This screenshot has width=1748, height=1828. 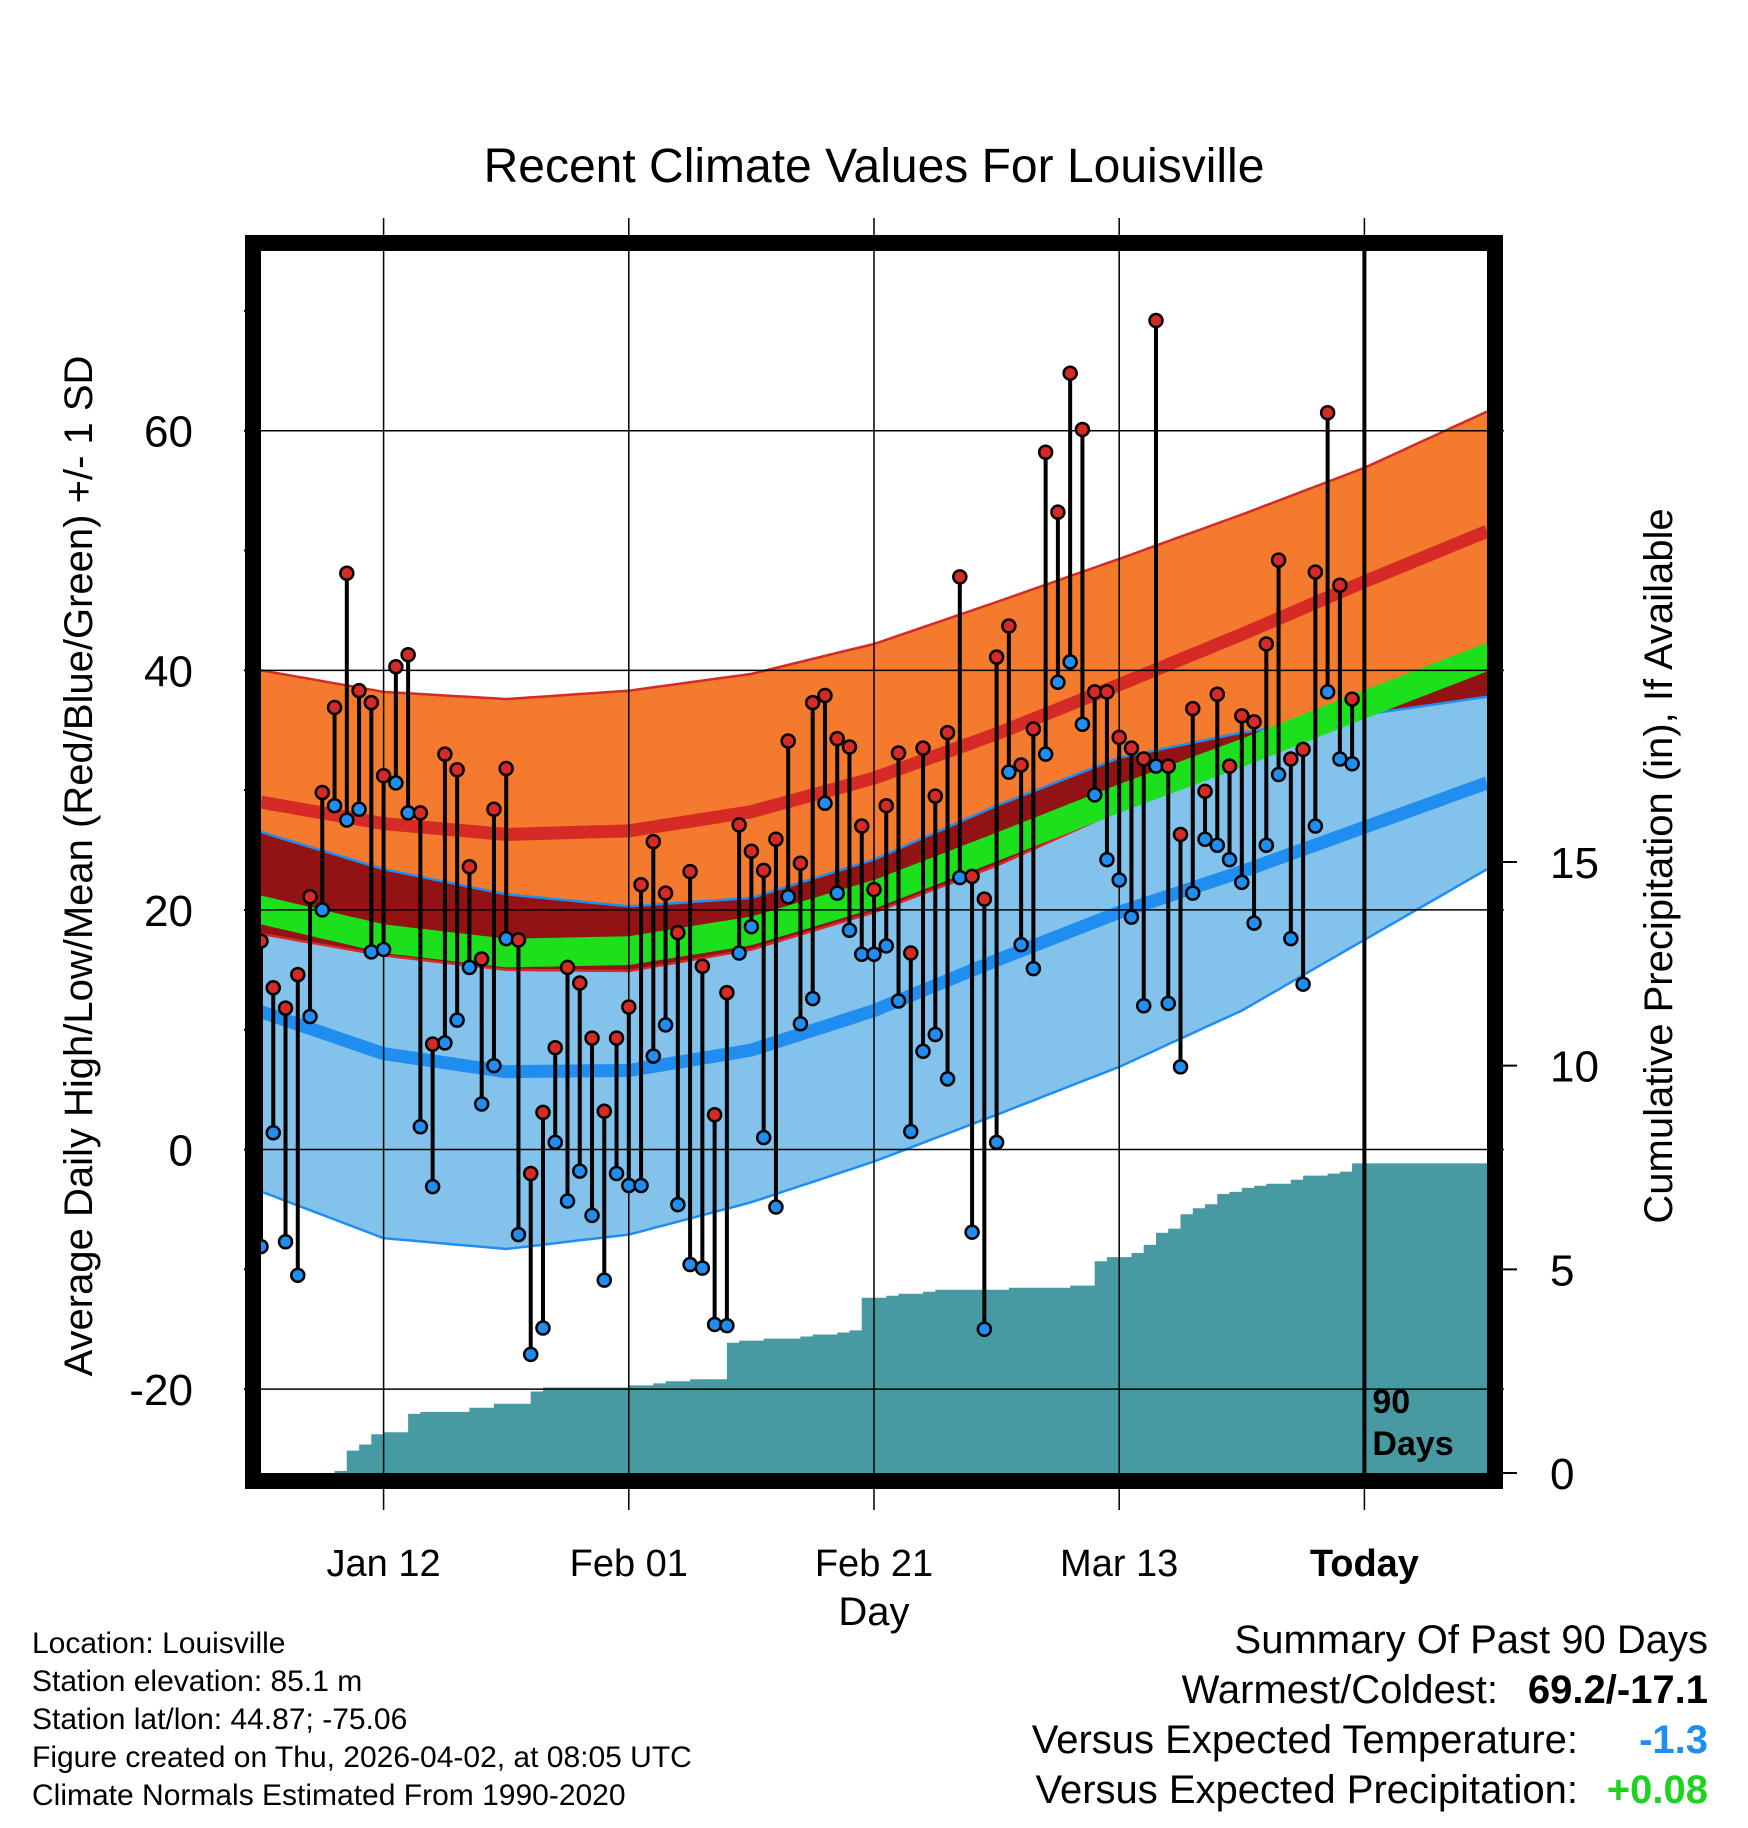 What do you see at coordinates (1673, 1740) in the screenshot?
I see `summary-temp-value: -1.3` at bounding box center [1673, 1740].